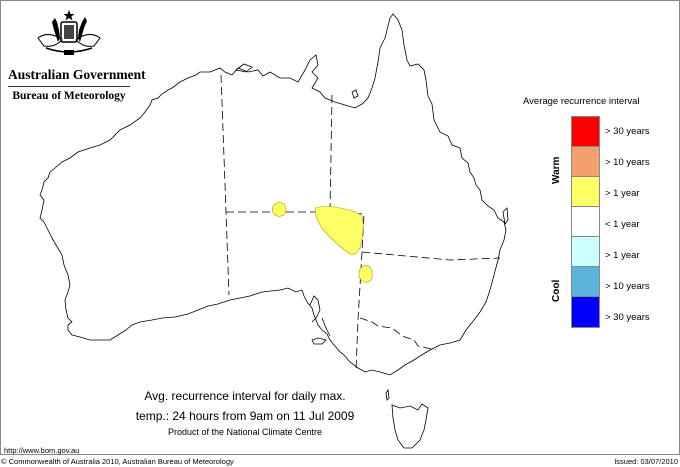 The width and height of the screenshot is (680, 467). Describe the element at coordinates (245, 416) in the screenshot. I see `caption-title-line2: temp.: 24 hours from 9am on 11 Jul 2009` at that location.